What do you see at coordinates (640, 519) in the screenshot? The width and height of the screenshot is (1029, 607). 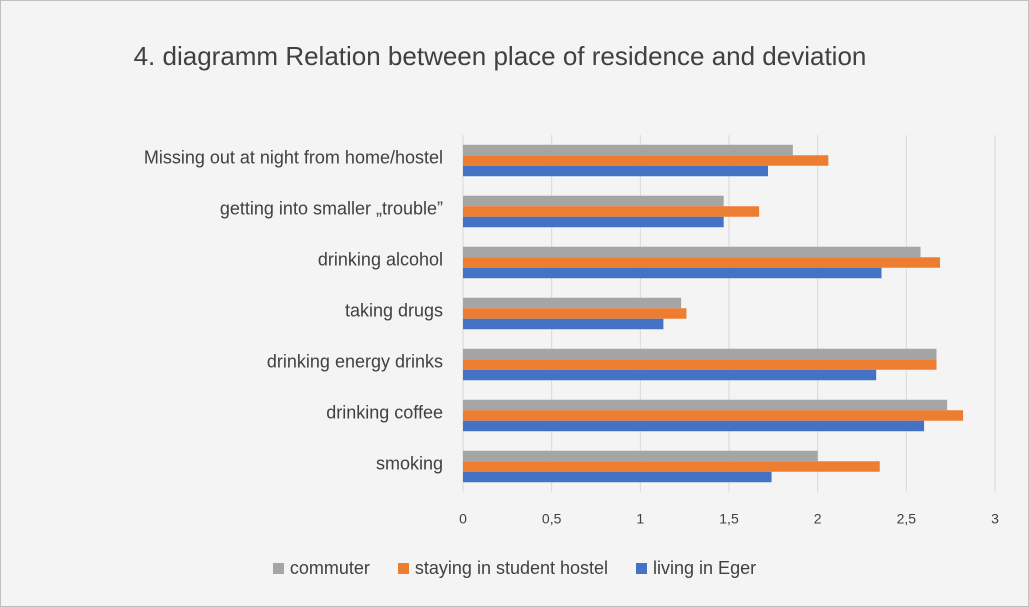 I see `x-tick-label: 1` at bounding box center [640, 519].